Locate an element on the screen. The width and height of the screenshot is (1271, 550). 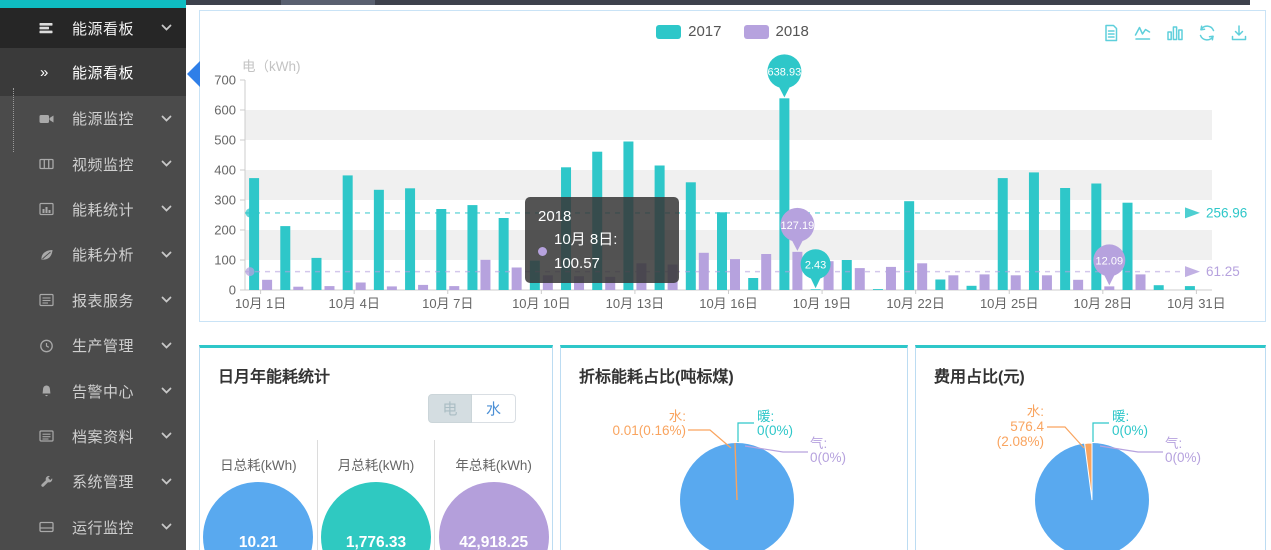
bar-2018-day21 is located at coordinates (890, 278).